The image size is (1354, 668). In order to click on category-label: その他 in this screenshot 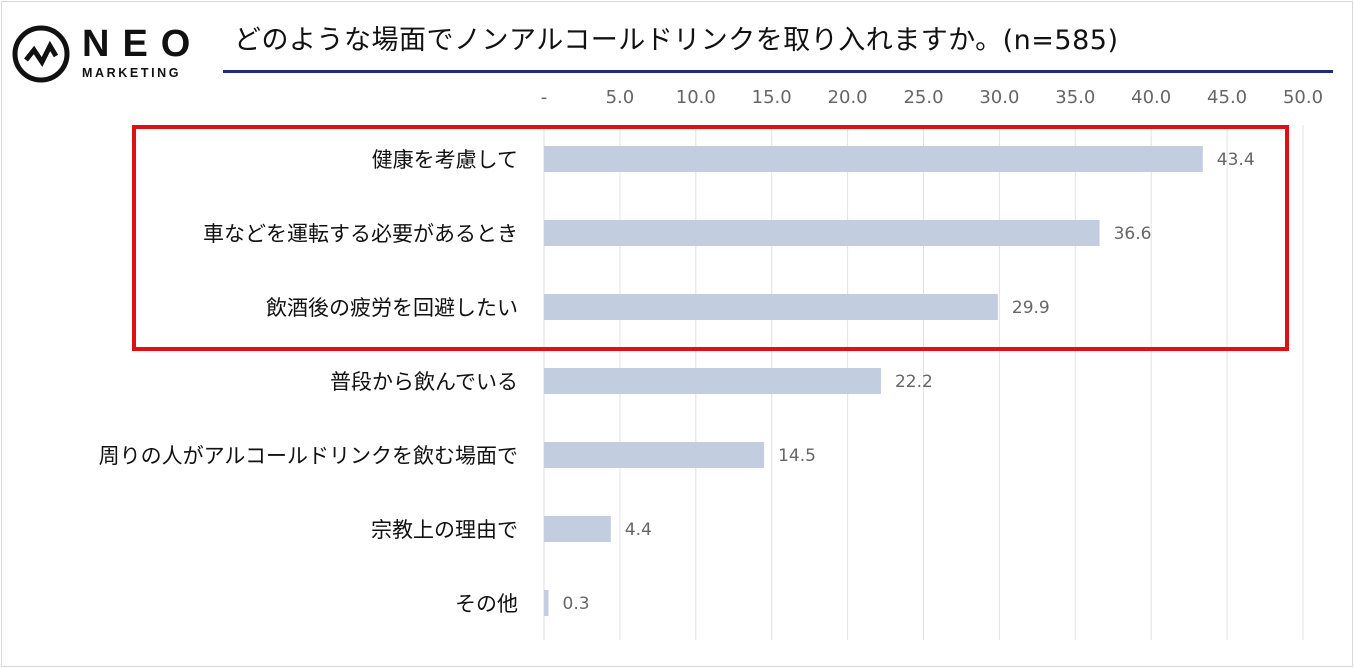, I will do `click(486, 604)`.